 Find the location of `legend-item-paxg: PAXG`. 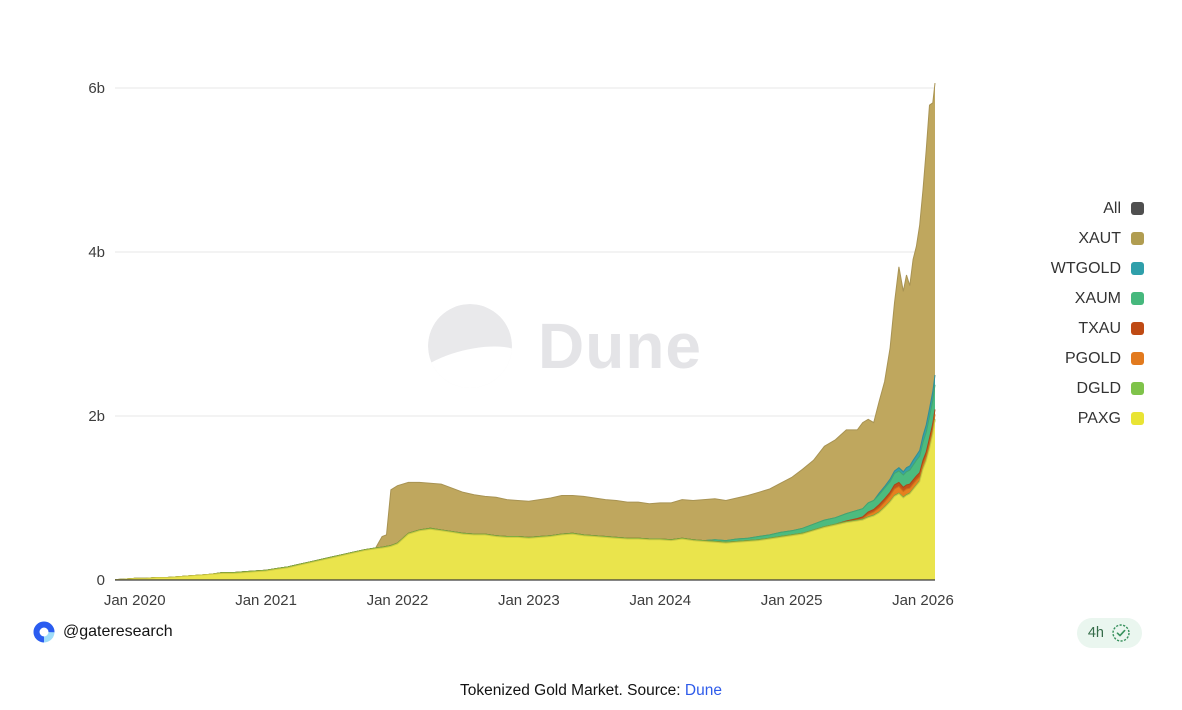

legend-item-paxg: PAXG is located at coordinates (1111, 418).